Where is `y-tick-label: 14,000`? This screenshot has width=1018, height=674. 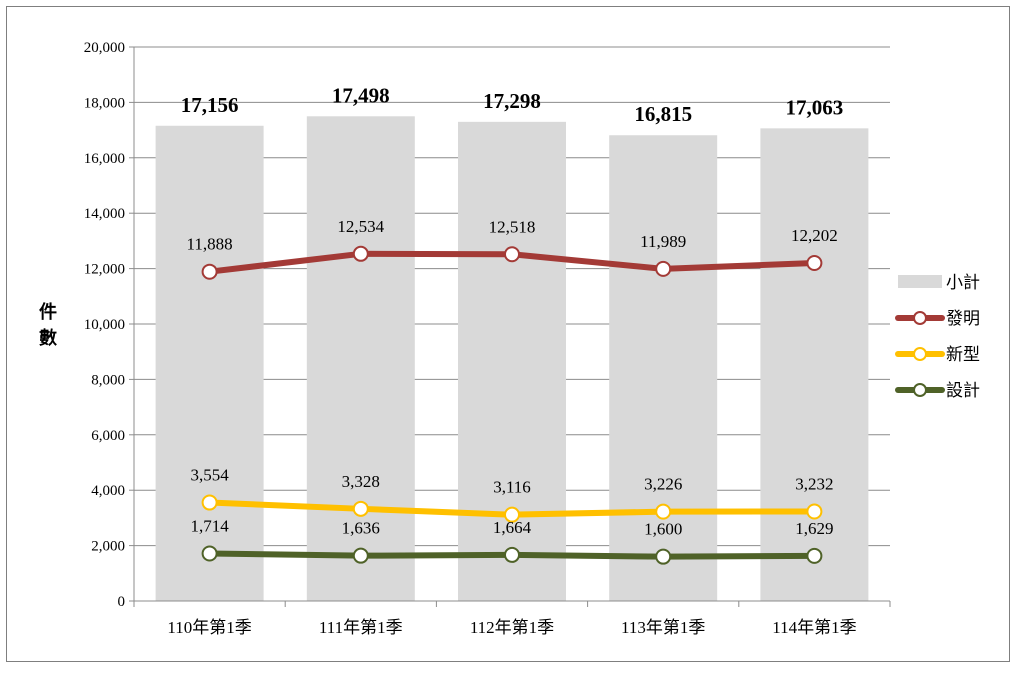
y-tick-label: 14,000 is located at coordinates (104, 214).